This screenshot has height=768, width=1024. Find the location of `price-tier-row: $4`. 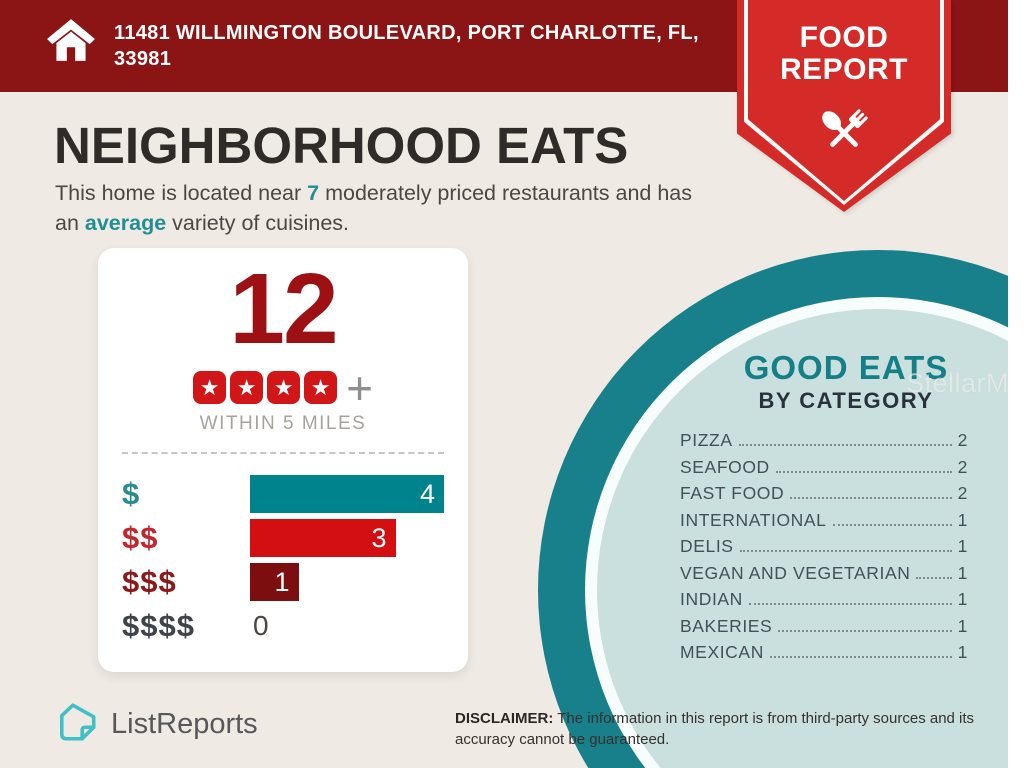

price-tier-row: $4 is located at coordinates (283, 494).